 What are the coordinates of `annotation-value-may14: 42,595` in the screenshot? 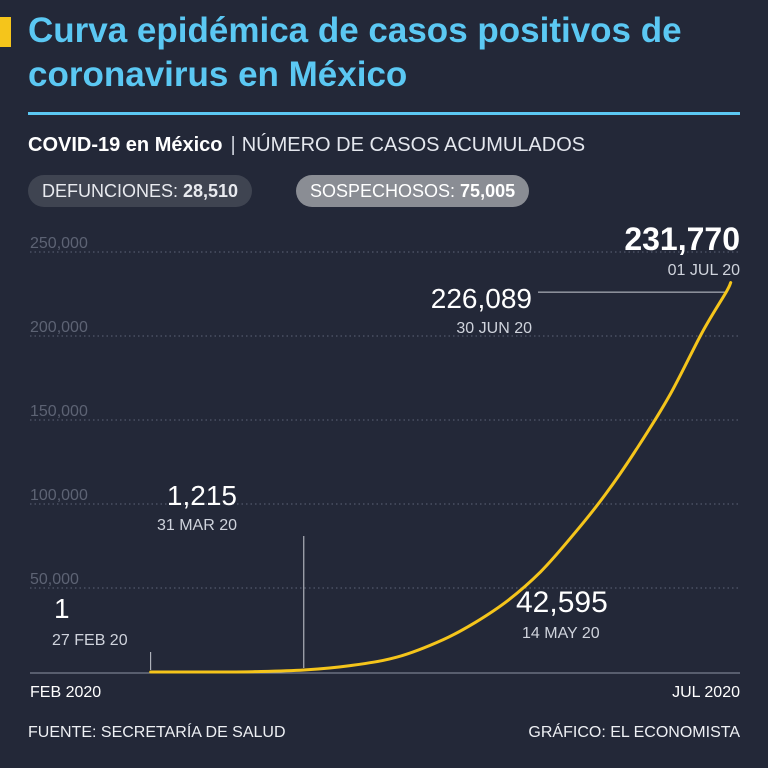 It's located at (562, 602).